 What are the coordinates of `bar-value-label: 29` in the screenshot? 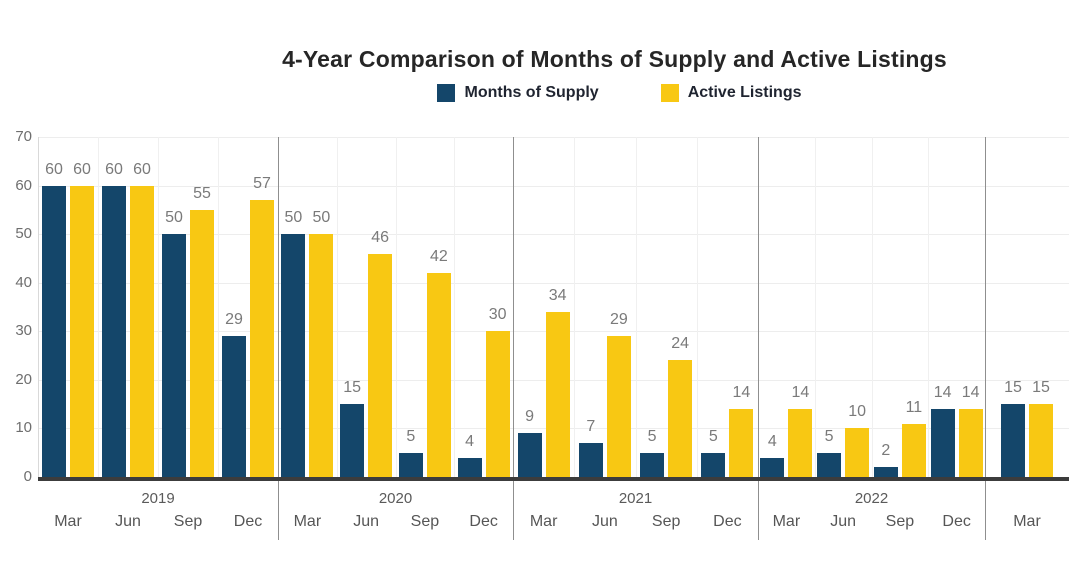 It's located at (618, 320).